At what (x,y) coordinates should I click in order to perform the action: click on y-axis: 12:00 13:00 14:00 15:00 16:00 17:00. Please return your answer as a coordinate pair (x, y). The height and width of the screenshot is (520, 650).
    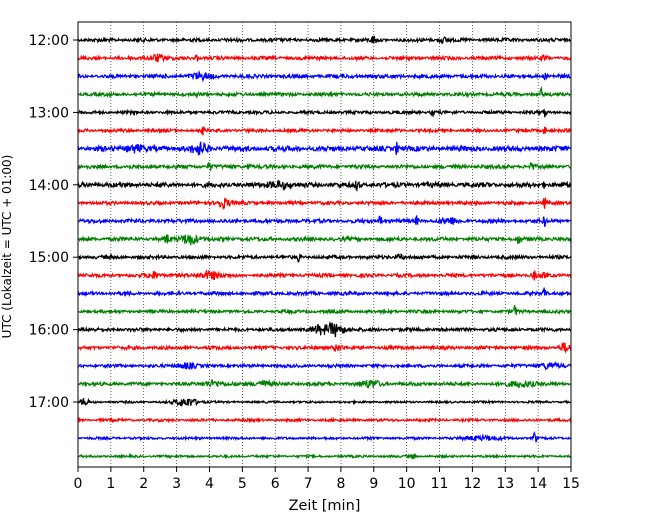
    Looking at the image, I should click on (53, 222).